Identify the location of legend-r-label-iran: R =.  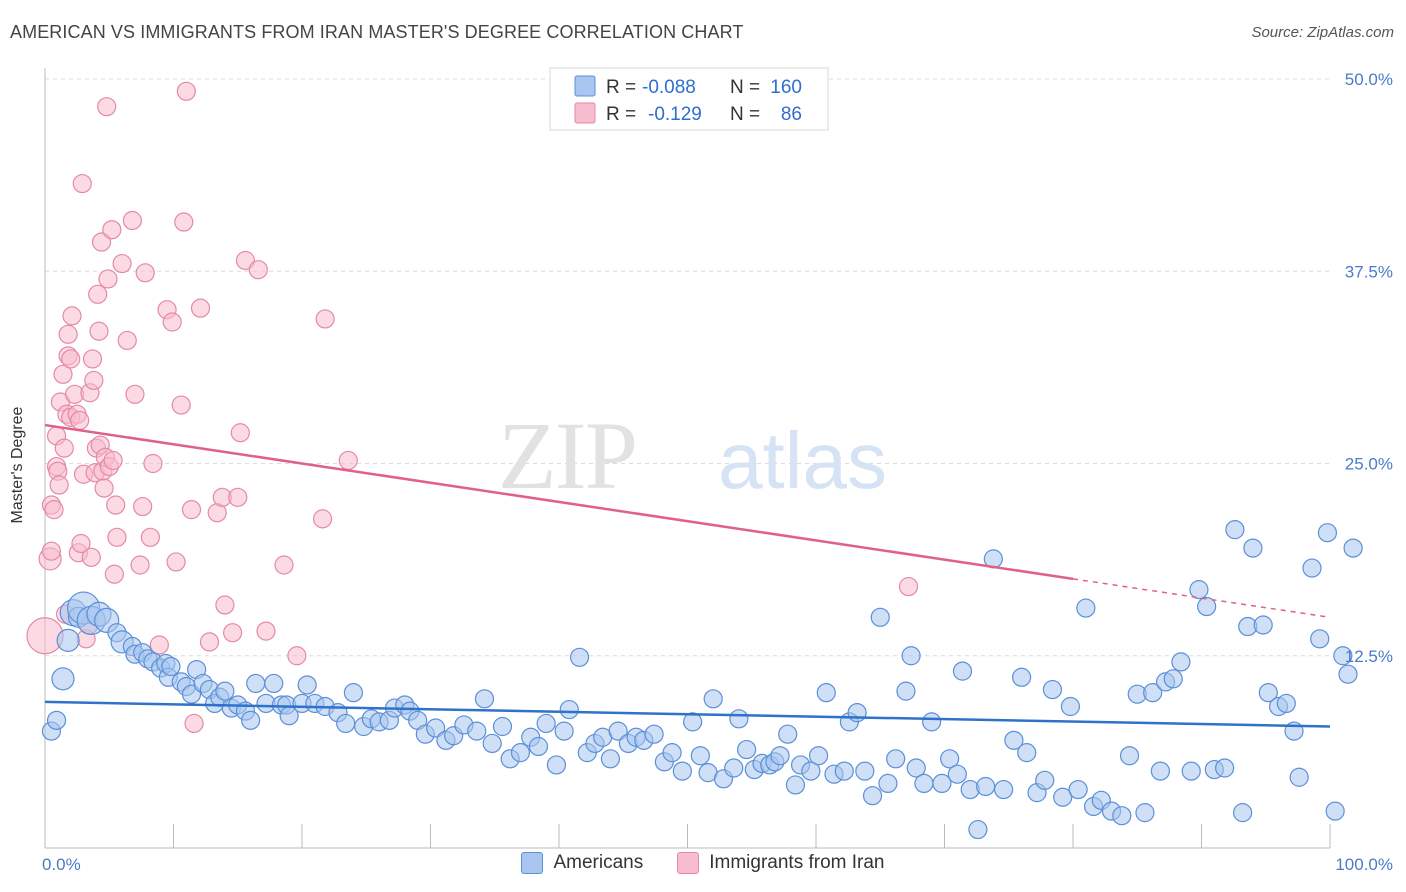
(621, 114).